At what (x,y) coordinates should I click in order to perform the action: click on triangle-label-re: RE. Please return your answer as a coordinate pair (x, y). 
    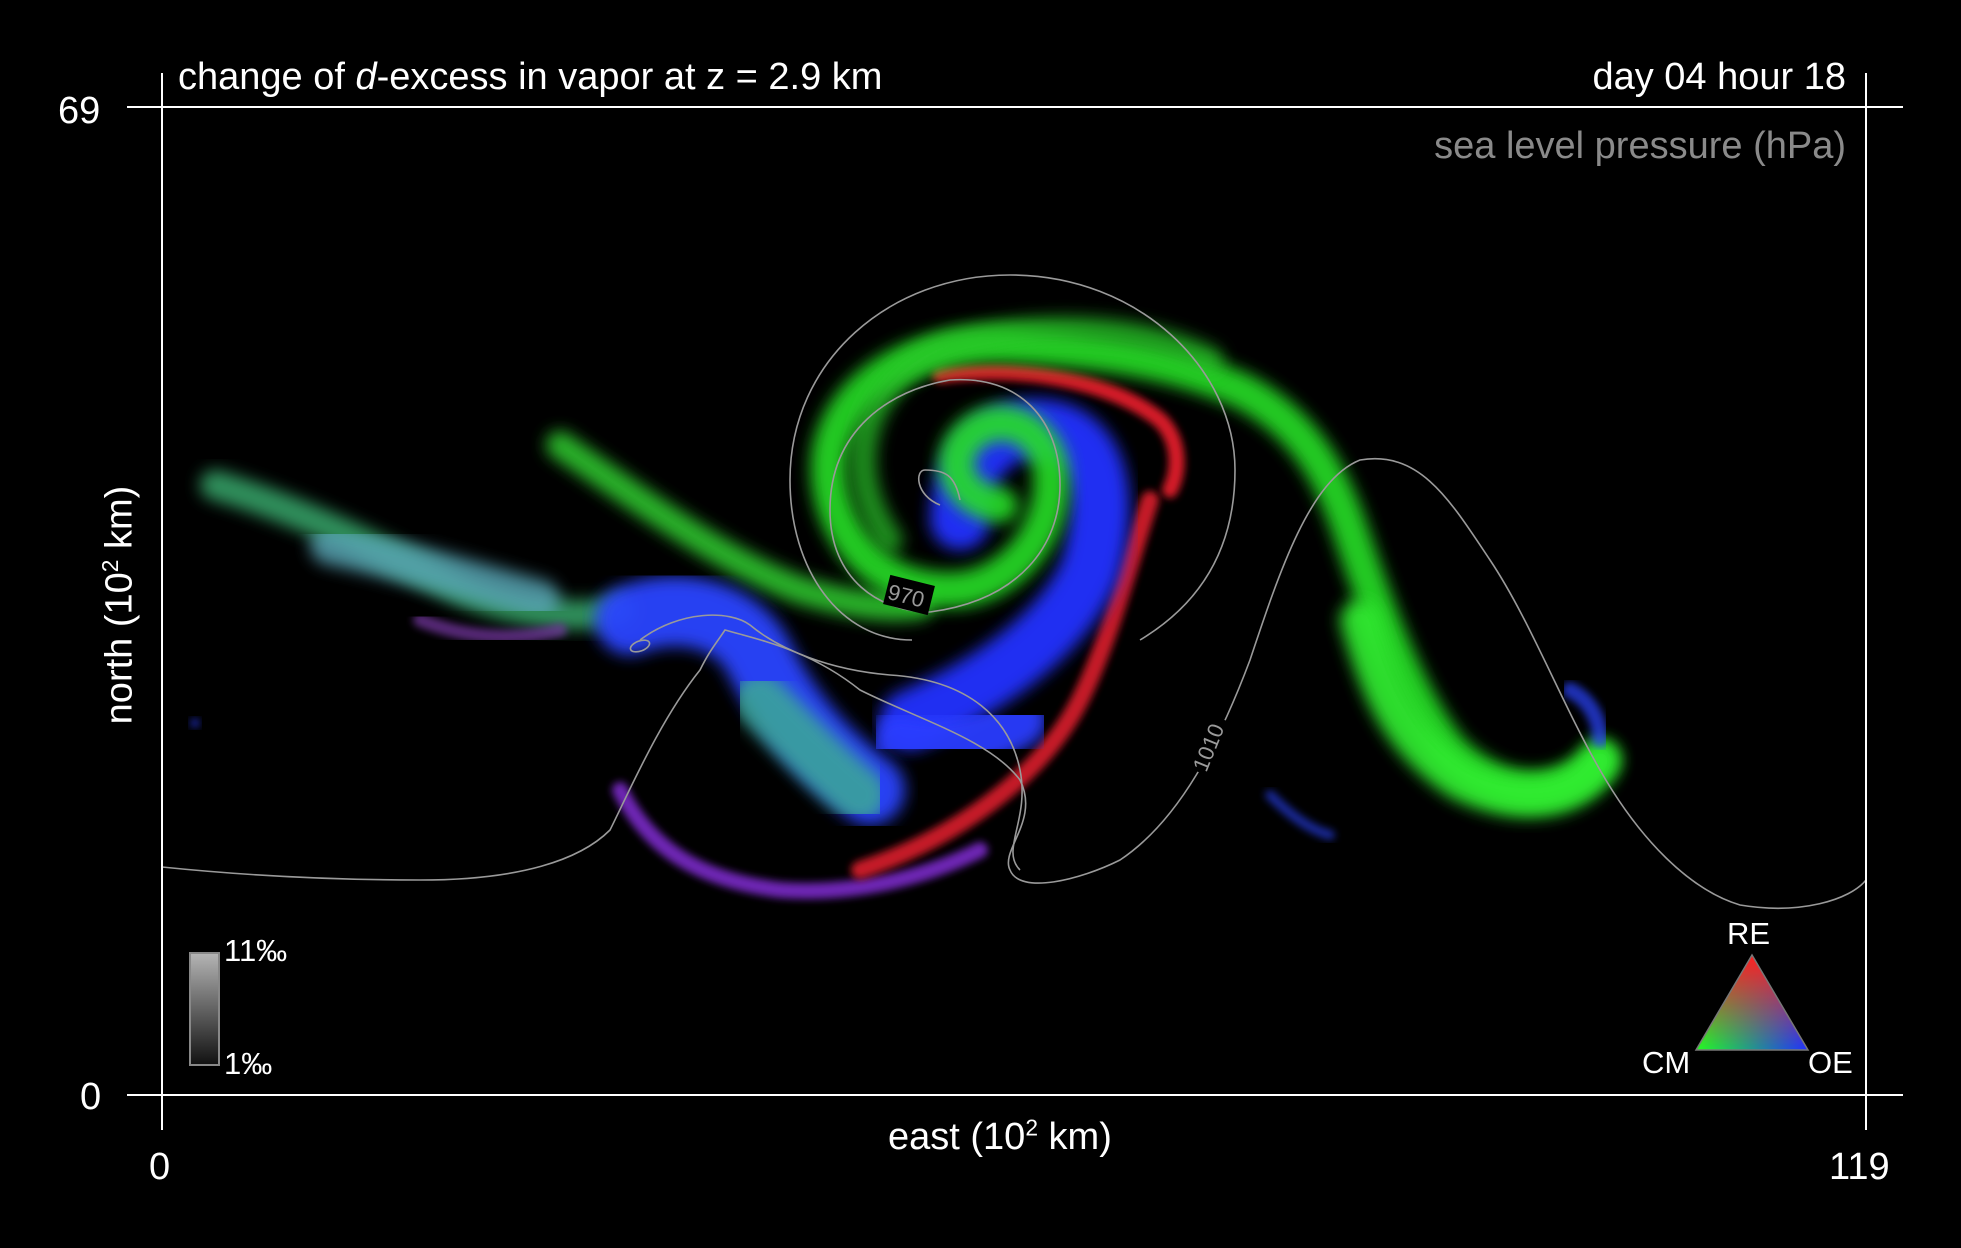
    Looking at the image, I should click on (1749, 933).